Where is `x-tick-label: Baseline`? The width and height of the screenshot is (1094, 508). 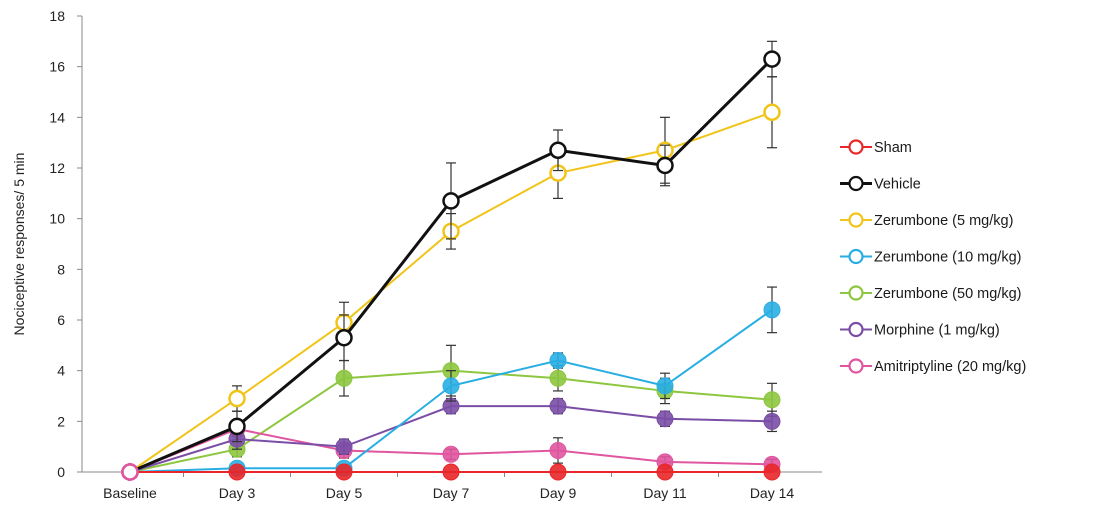
x-tick-label: Baseline is located at coordinates (130, 493).